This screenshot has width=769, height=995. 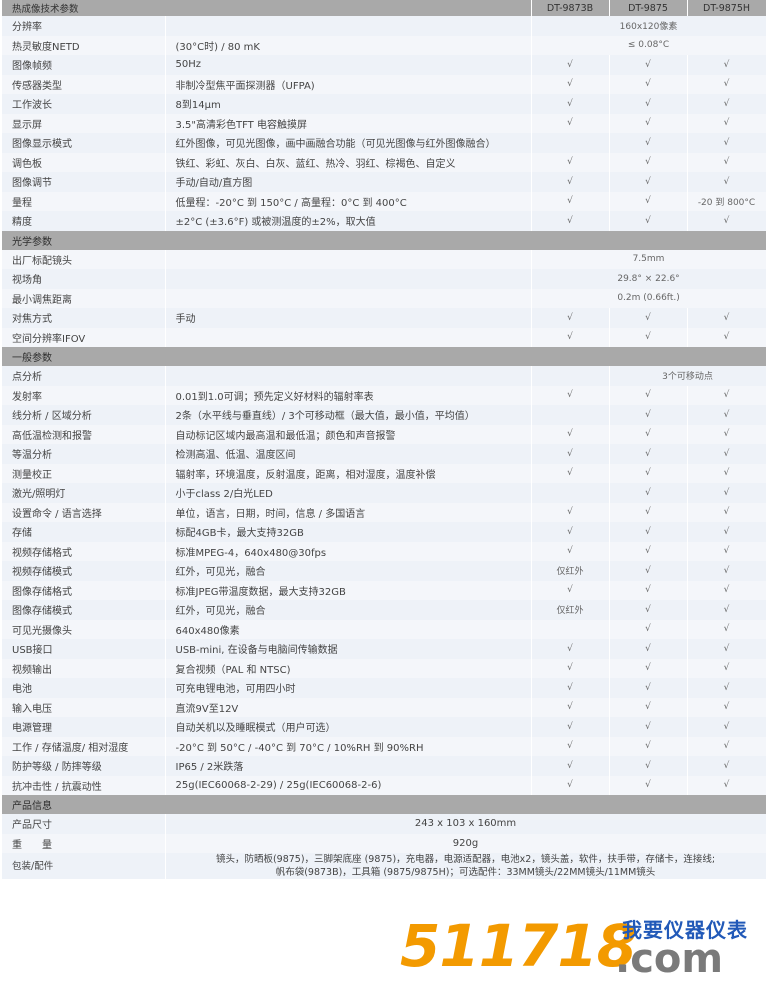 I want to click on table-row: 等温分析 检测高温、低温、温度区间 √ √ √, so click(x=384, y=454).